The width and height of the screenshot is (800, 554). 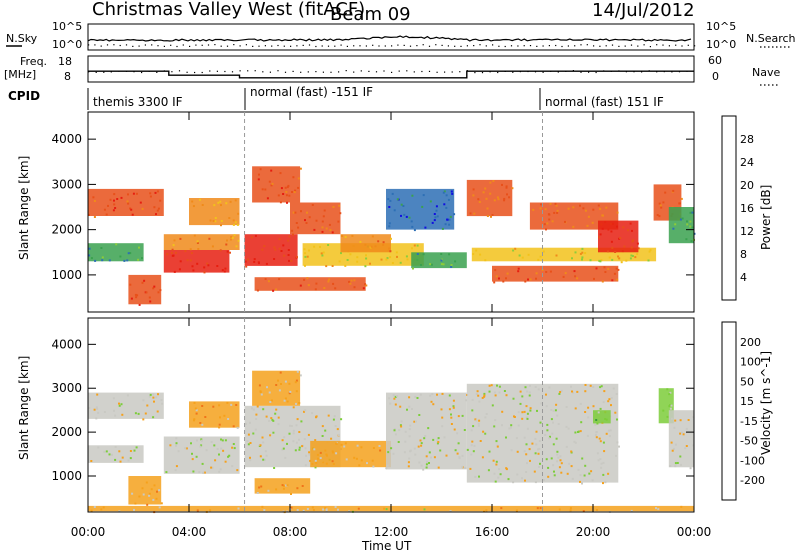 I want to click on cpid-label: CPID, so click(x=24, y=96).